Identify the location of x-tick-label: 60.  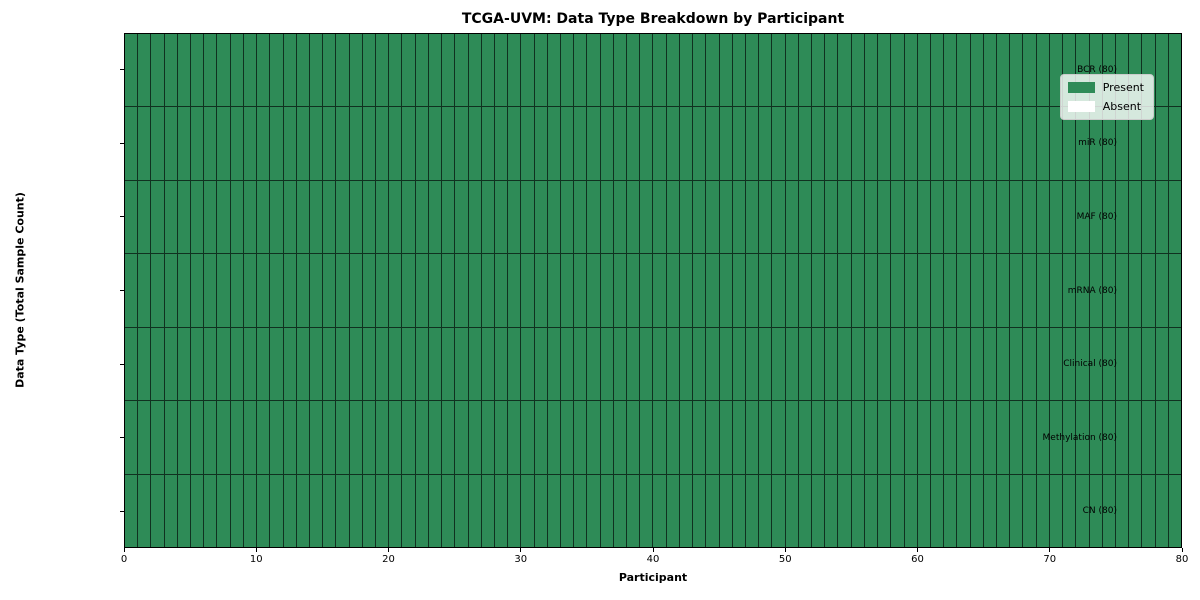
(917, 559).